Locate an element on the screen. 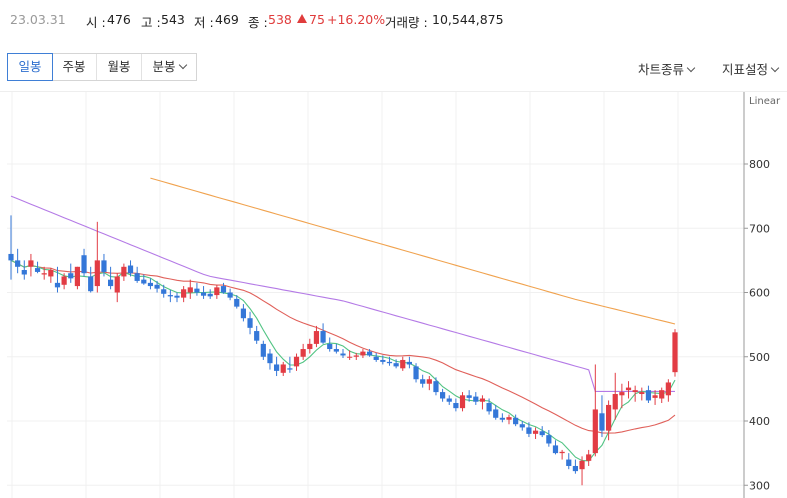 The image size is (787, 498). tab-daily: 일봉 is located at coordinates (30, 67).